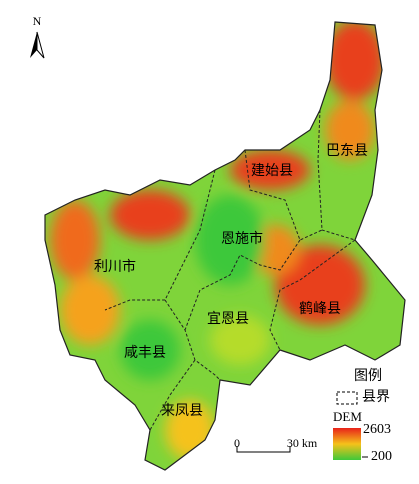 The height and width of the screenshot is (484, 419). Describe the element at coordinates (347, 444) in the screenshot. I see `dem-ramp` at that location.